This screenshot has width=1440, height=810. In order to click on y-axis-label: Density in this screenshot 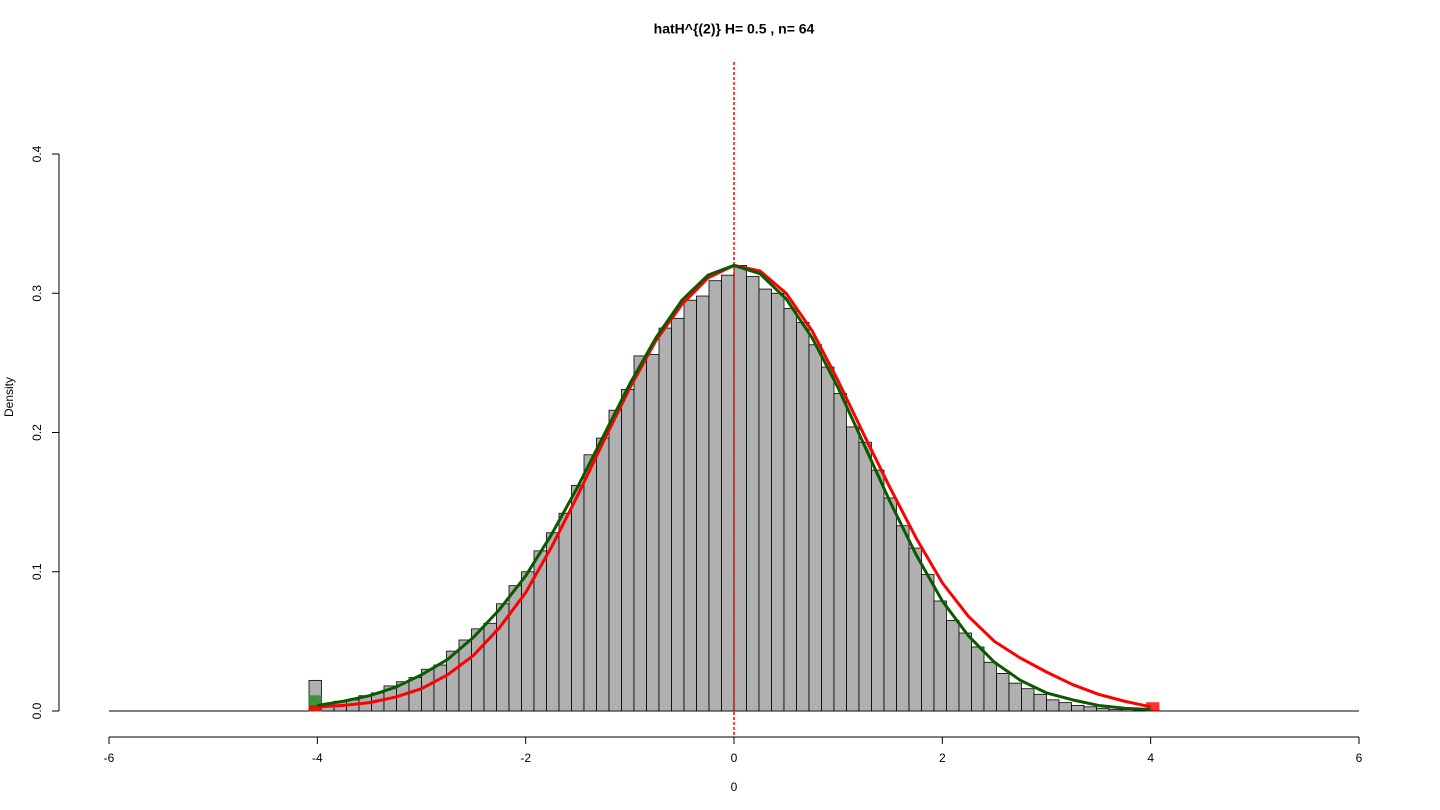, I will do `click(9, 397)`.